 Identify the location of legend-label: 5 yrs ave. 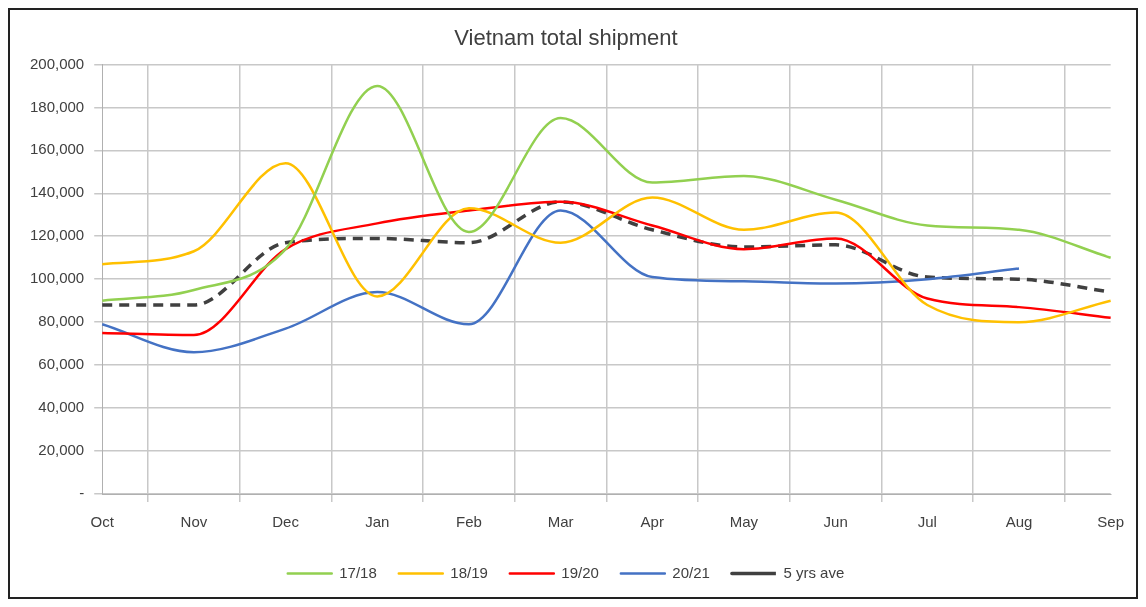
(814, 572).